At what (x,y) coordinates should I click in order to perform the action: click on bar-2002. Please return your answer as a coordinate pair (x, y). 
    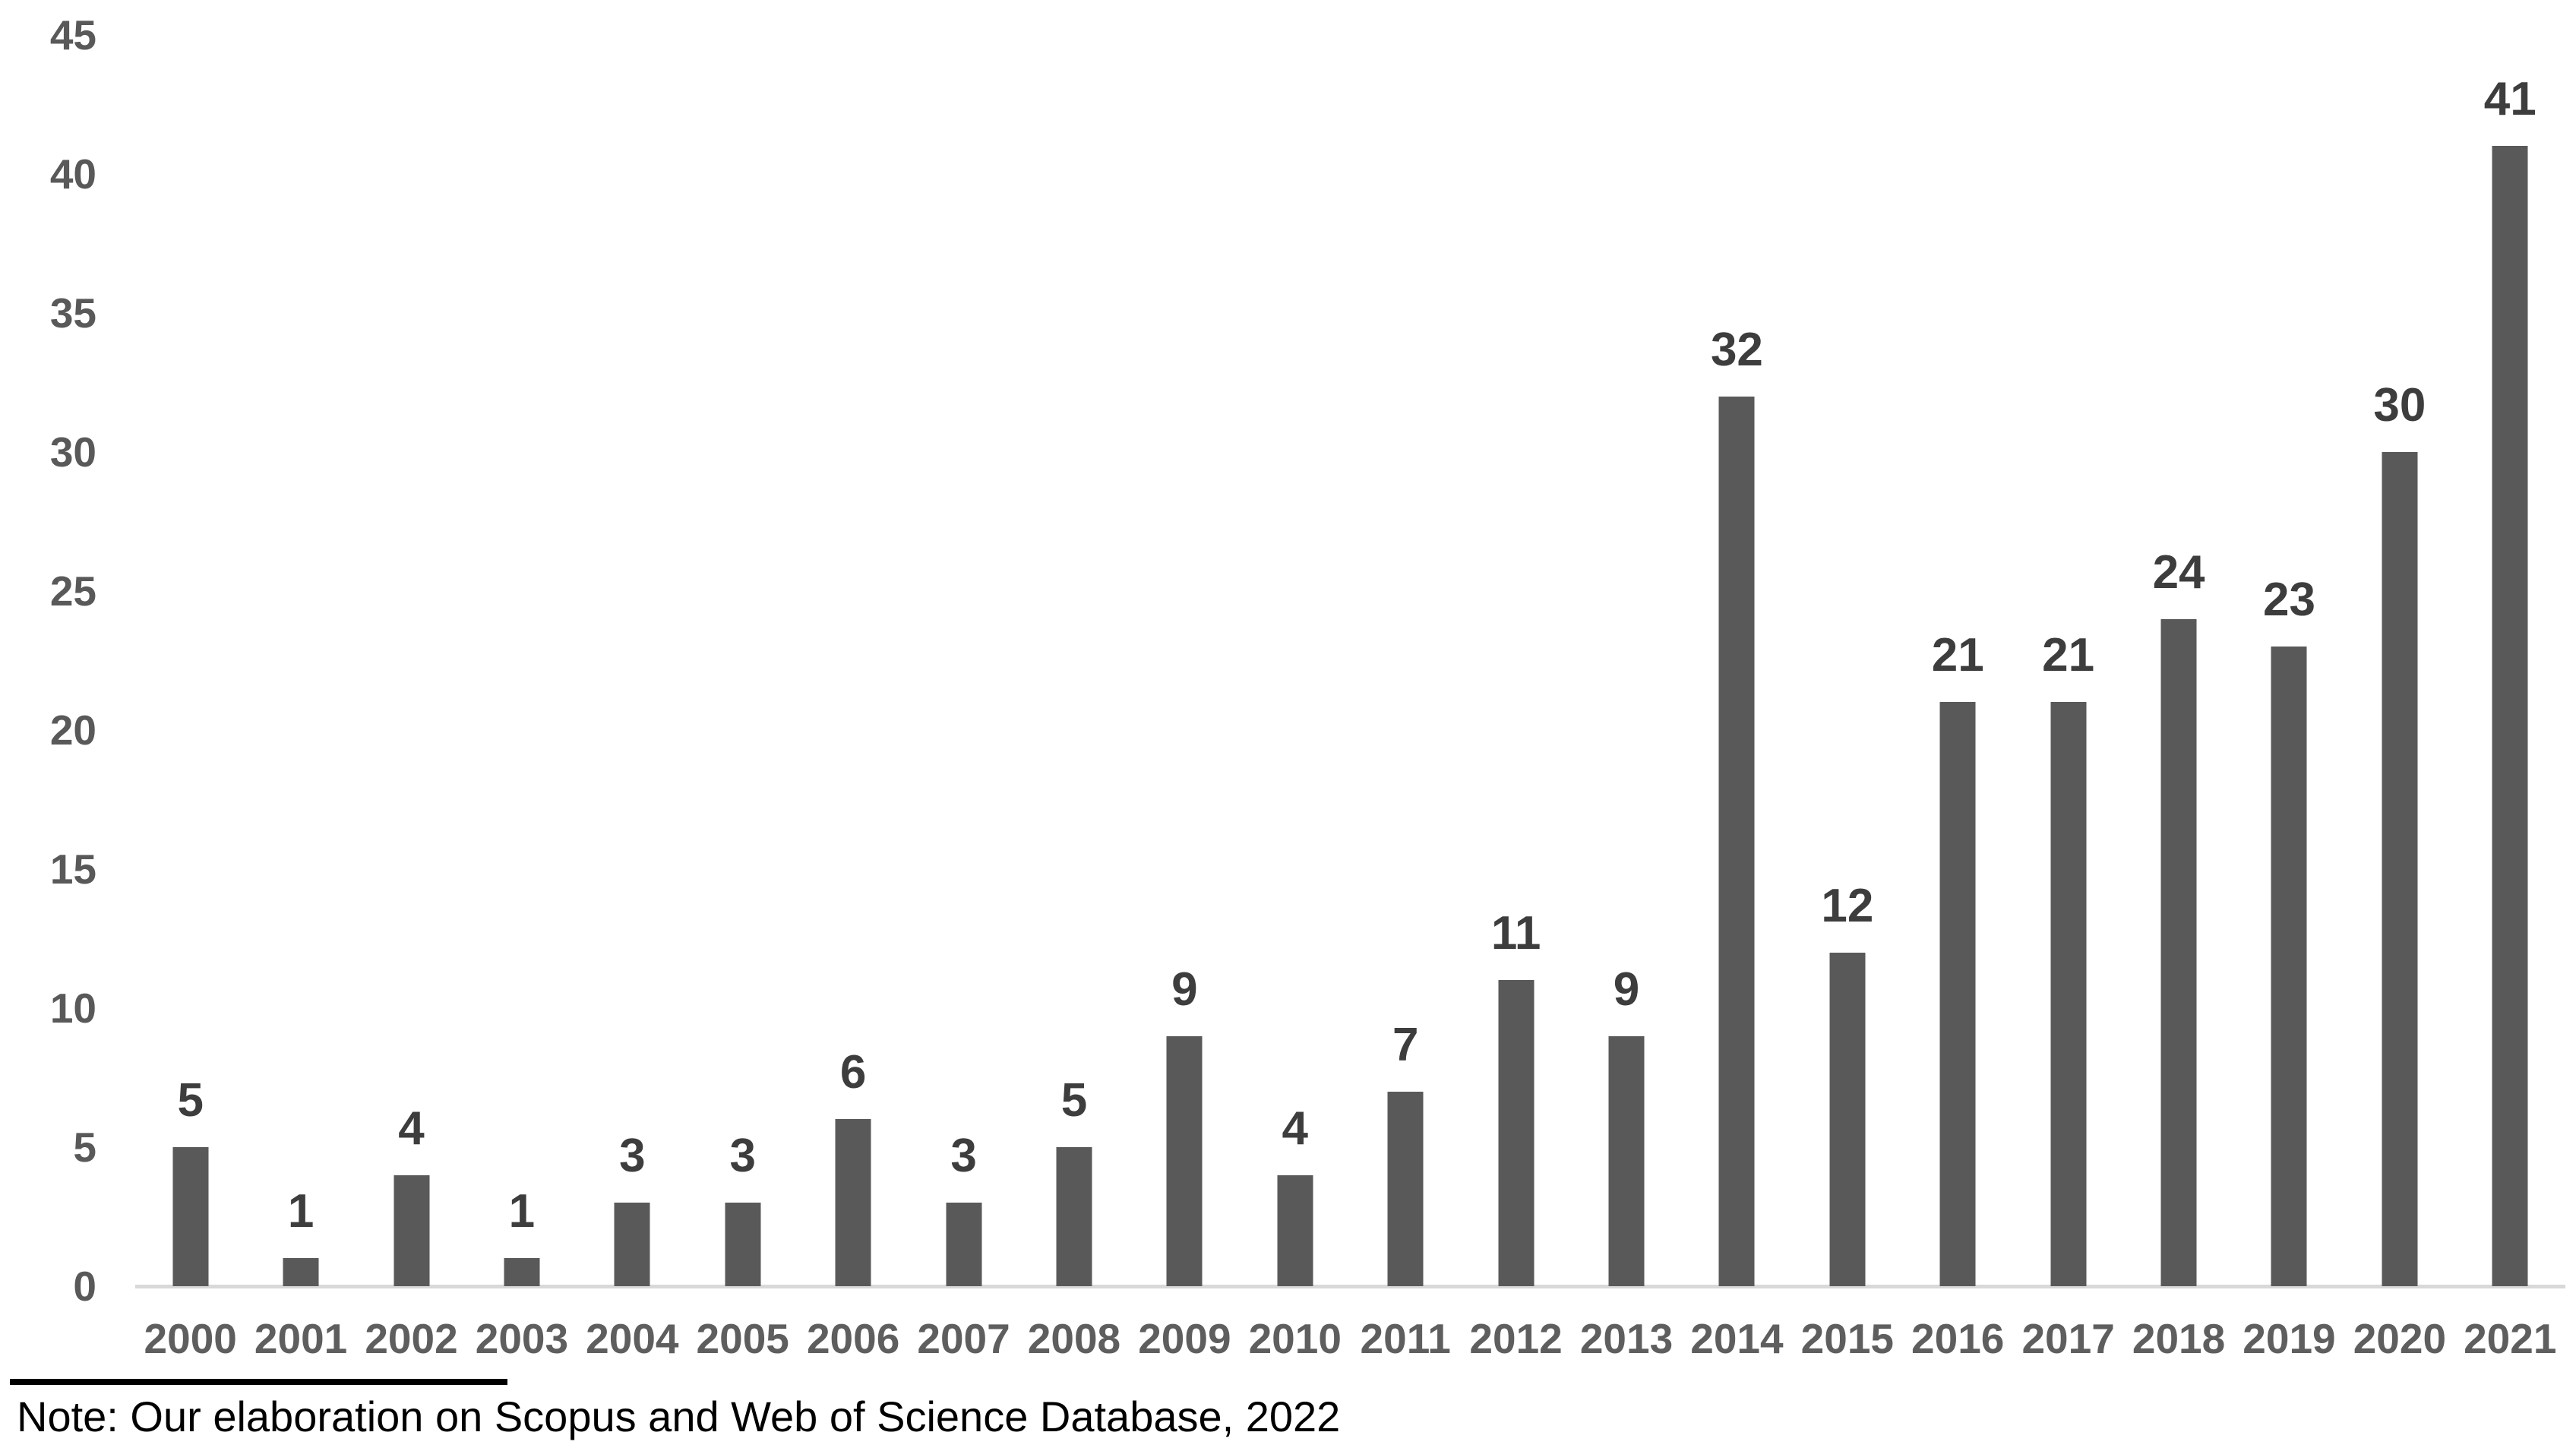
    Looking at the image, I should click on (412, 1230).